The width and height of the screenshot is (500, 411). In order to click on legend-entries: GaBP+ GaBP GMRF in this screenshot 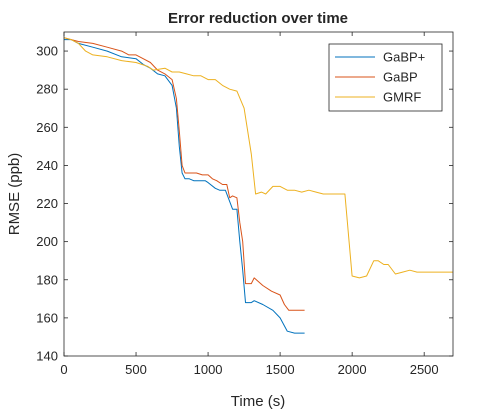, I will do `click(380, 77)`.